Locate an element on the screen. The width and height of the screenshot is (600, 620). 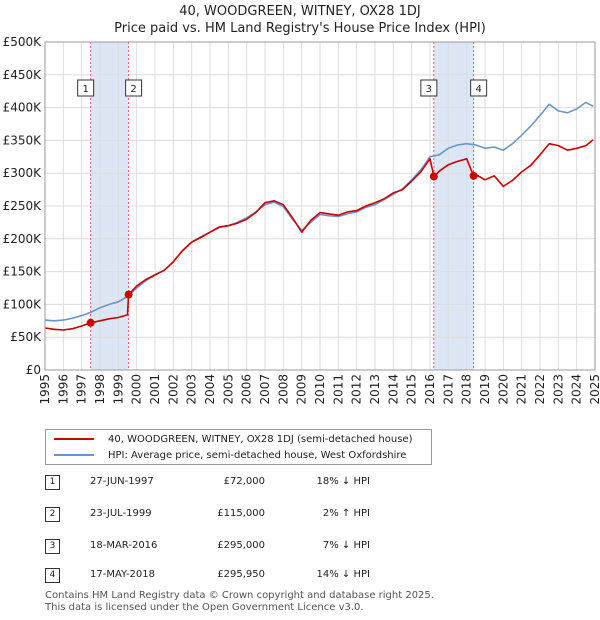
y-tick-label: £0 is located at coordinates (33, 370).